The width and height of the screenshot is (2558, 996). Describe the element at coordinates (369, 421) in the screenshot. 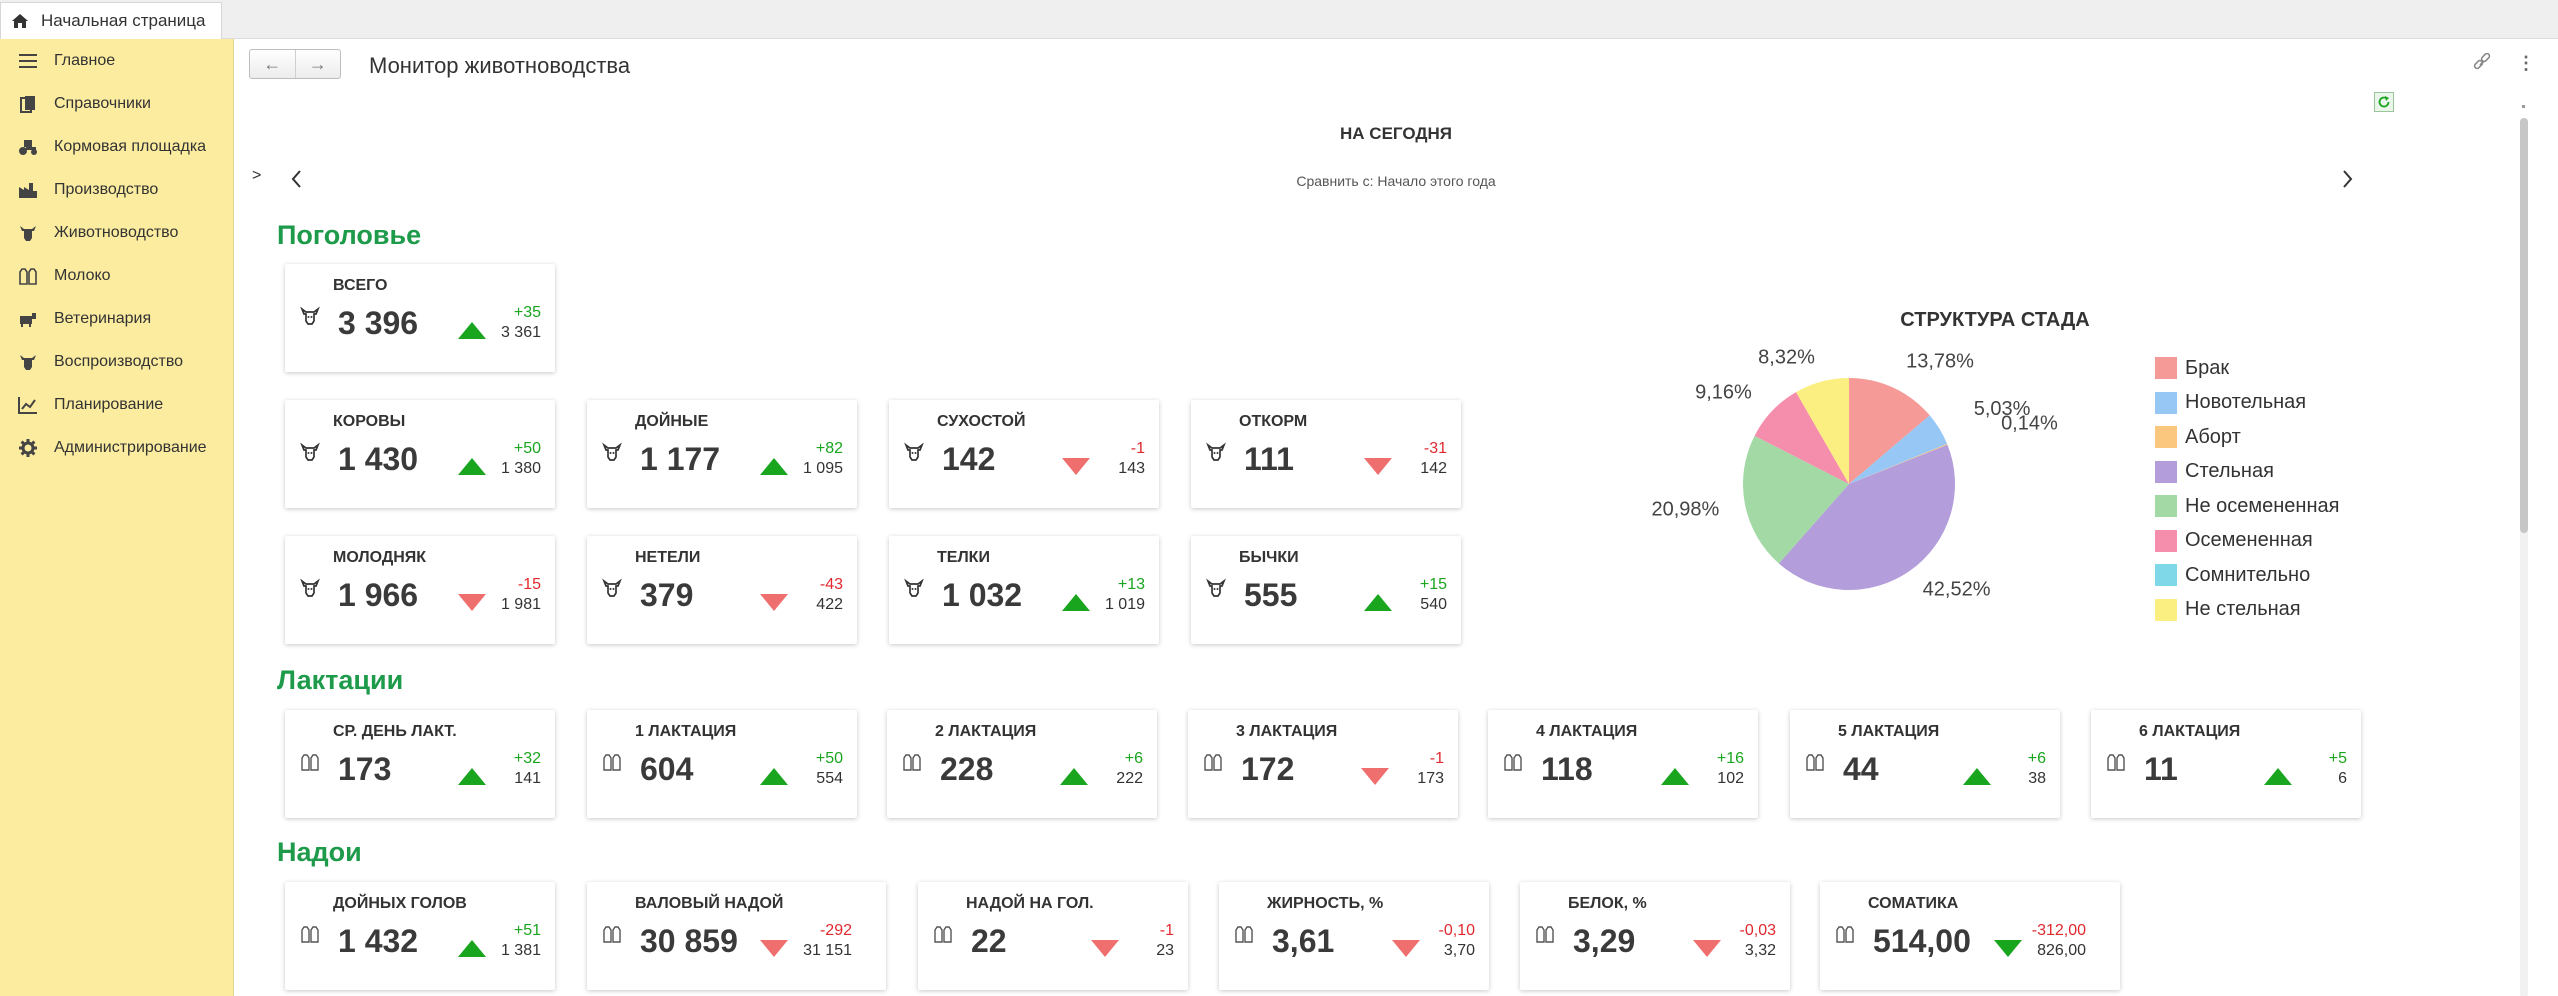

I see `kpi-title: КОРОВЫ` at that location.